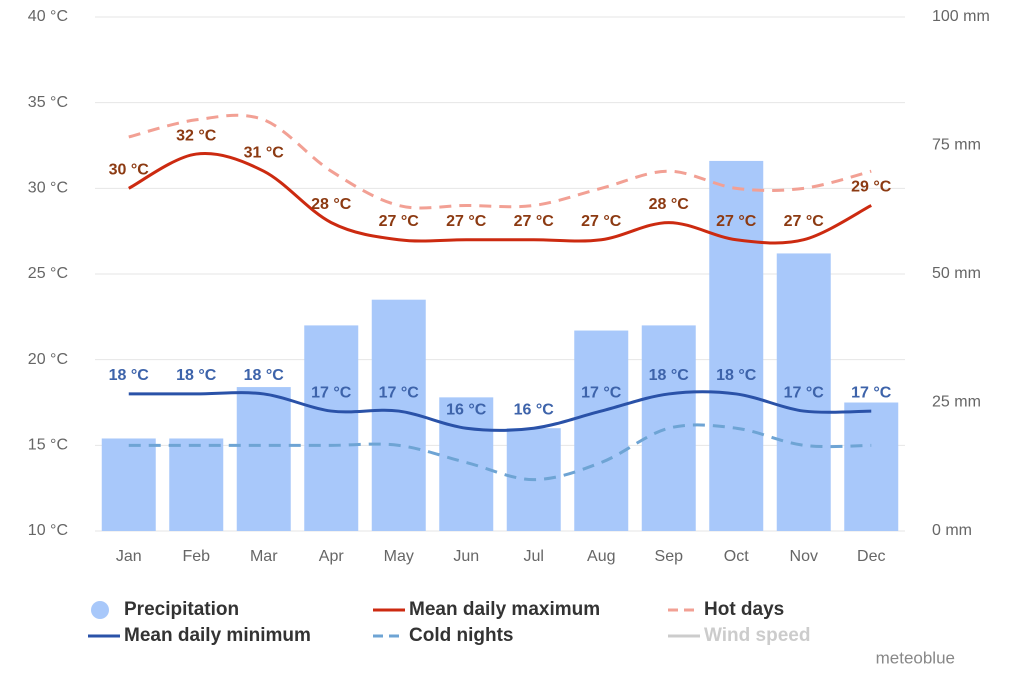 This screenshot has width=1024, height=683. I want to click on x-tick-label: Sep, so click(669, 556).